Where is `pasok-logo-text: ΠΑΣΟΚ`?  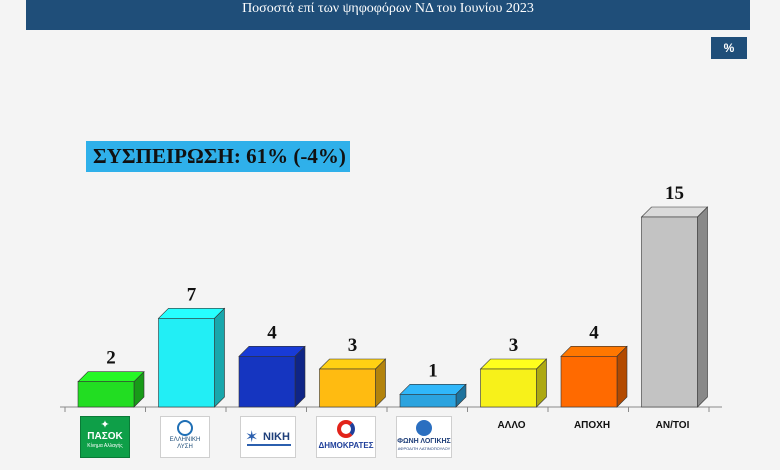 pasok-logo-text: ΠΑΣΟΚ is located at coordinates (105, 436).